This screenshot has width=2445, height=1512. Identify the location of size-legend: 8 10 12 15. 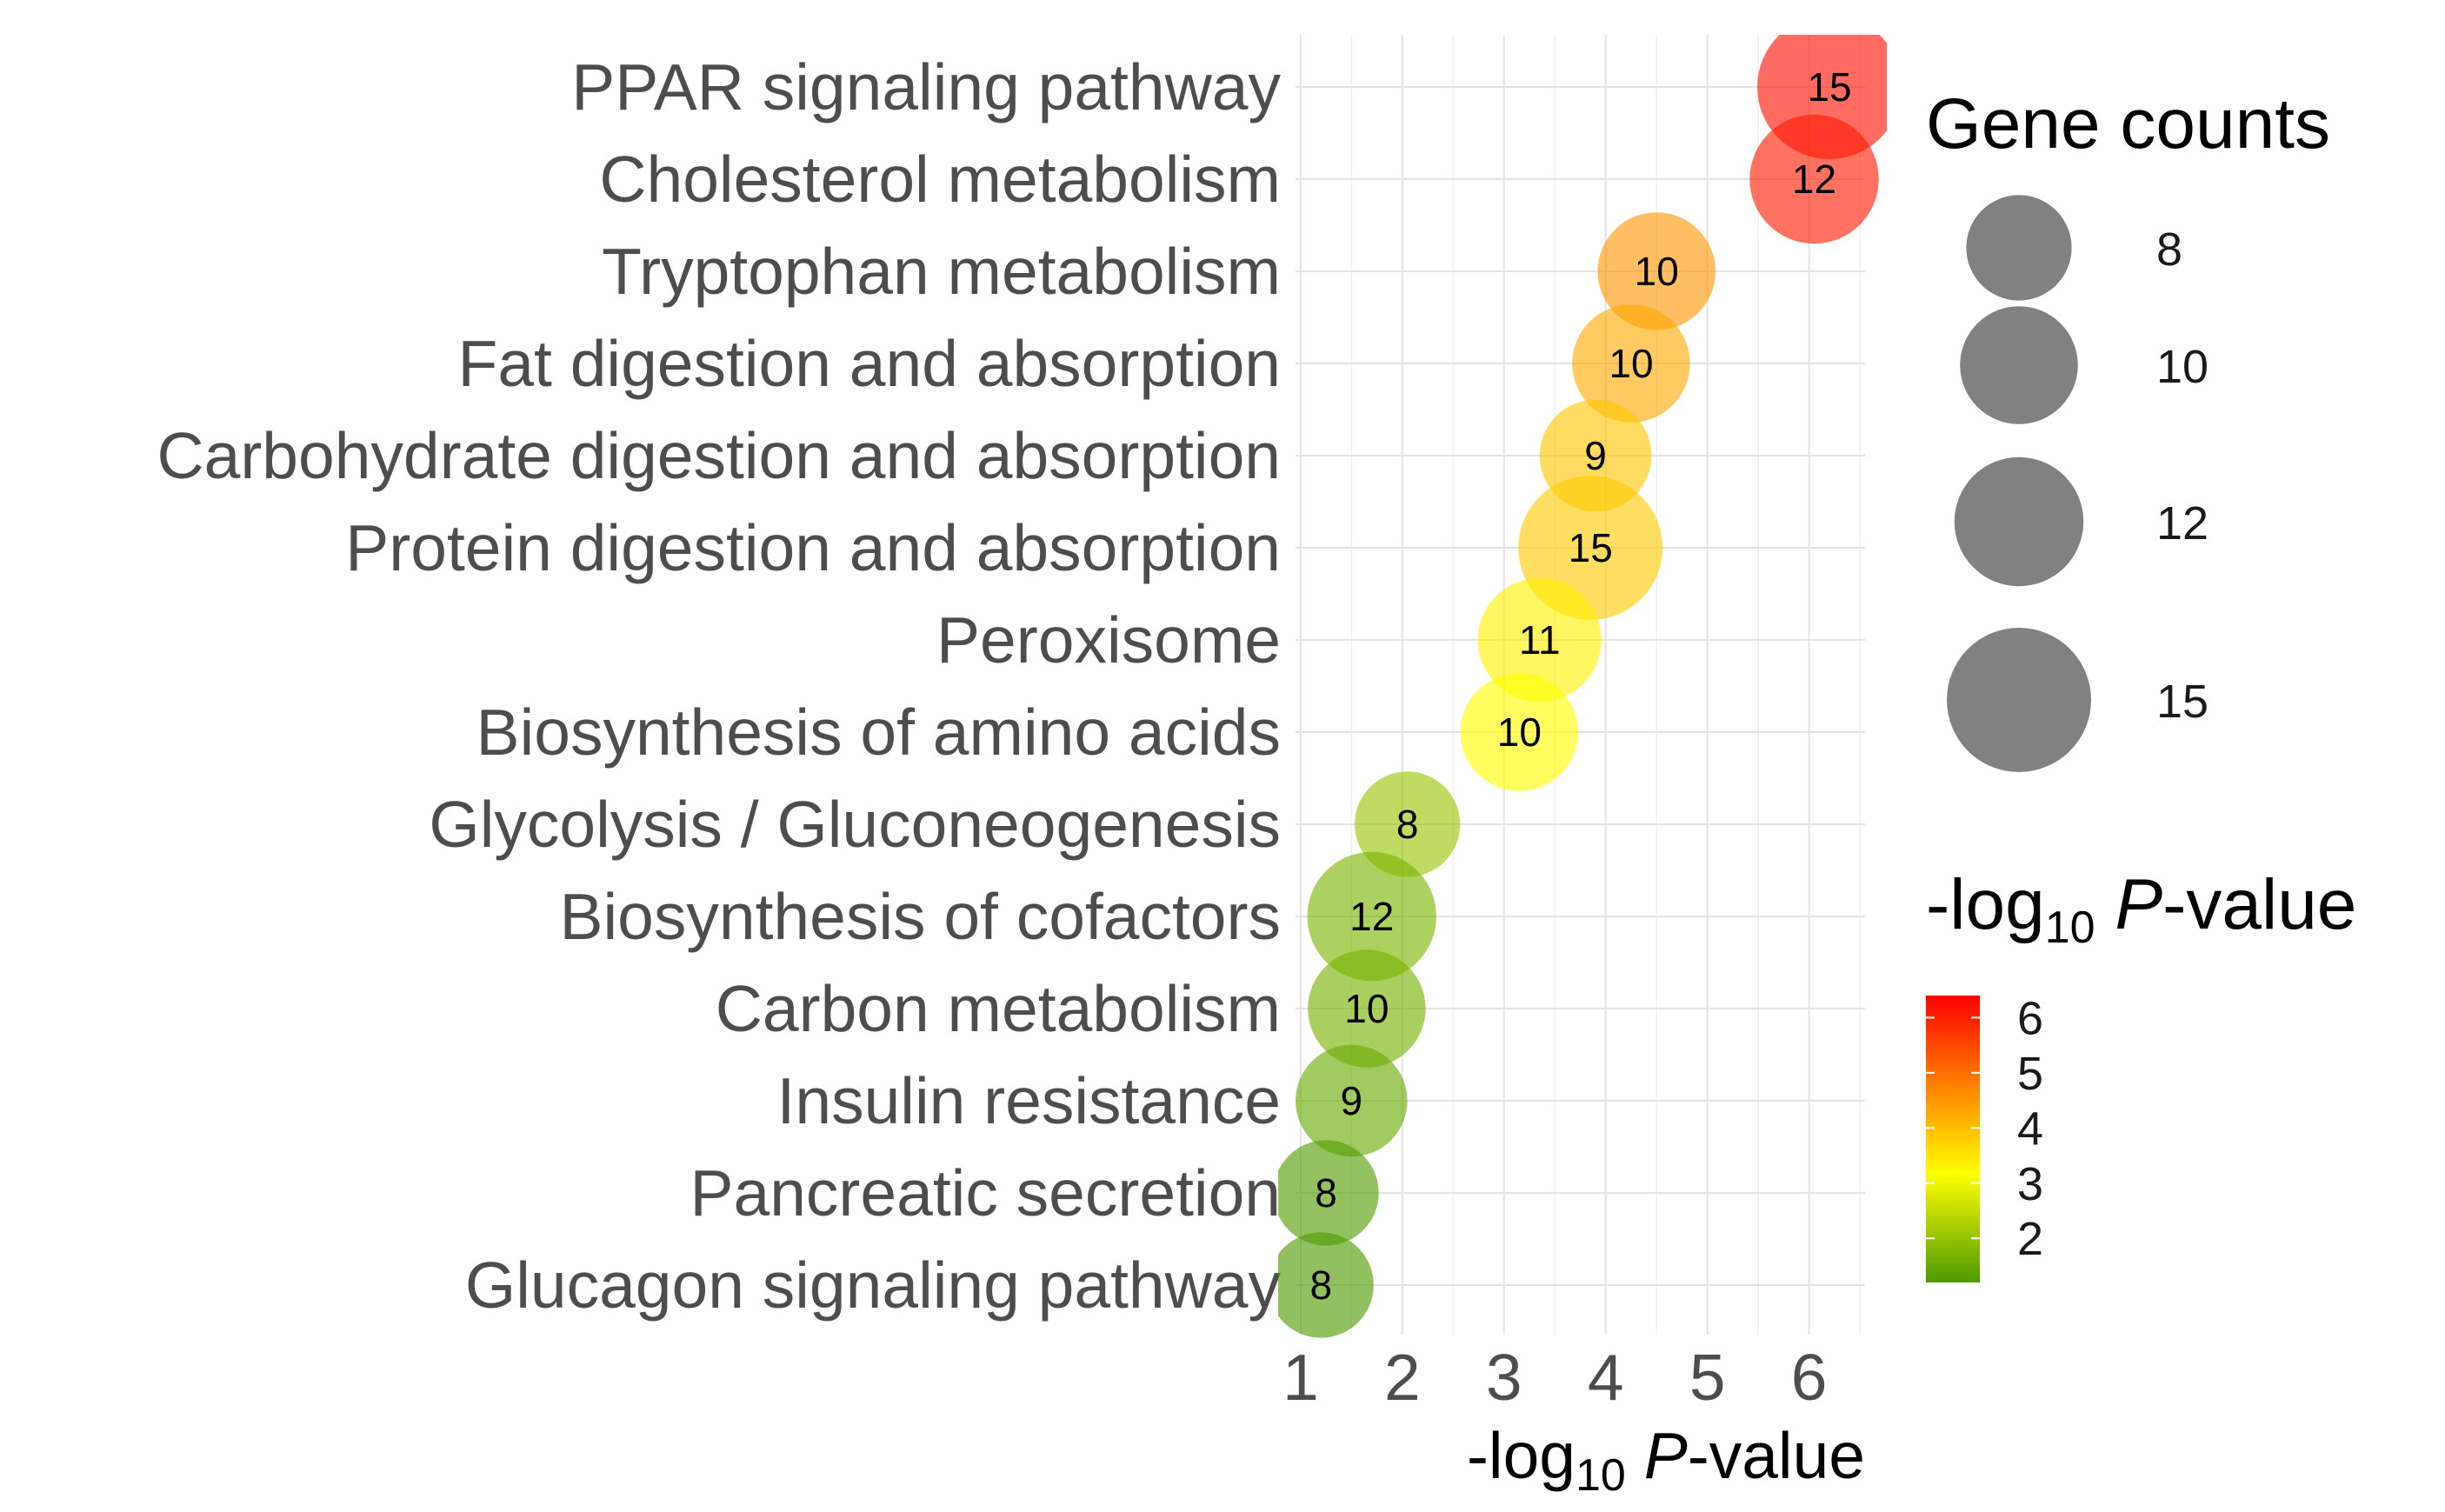
(2077, 483).